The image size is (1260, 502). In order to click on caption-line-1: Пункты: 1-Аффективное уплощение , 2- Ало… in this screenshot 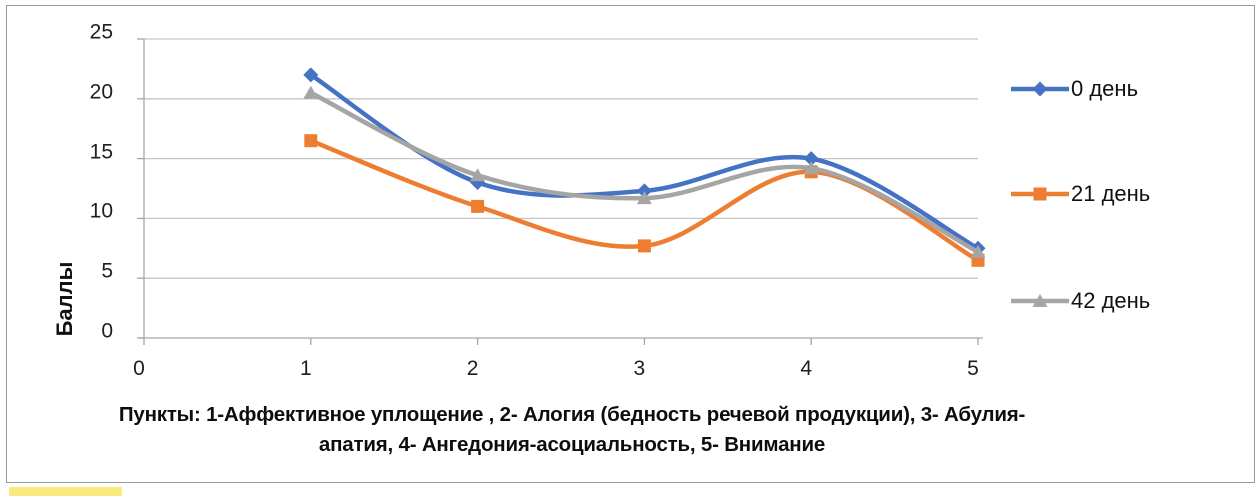, I will do `click(572, 414)`.